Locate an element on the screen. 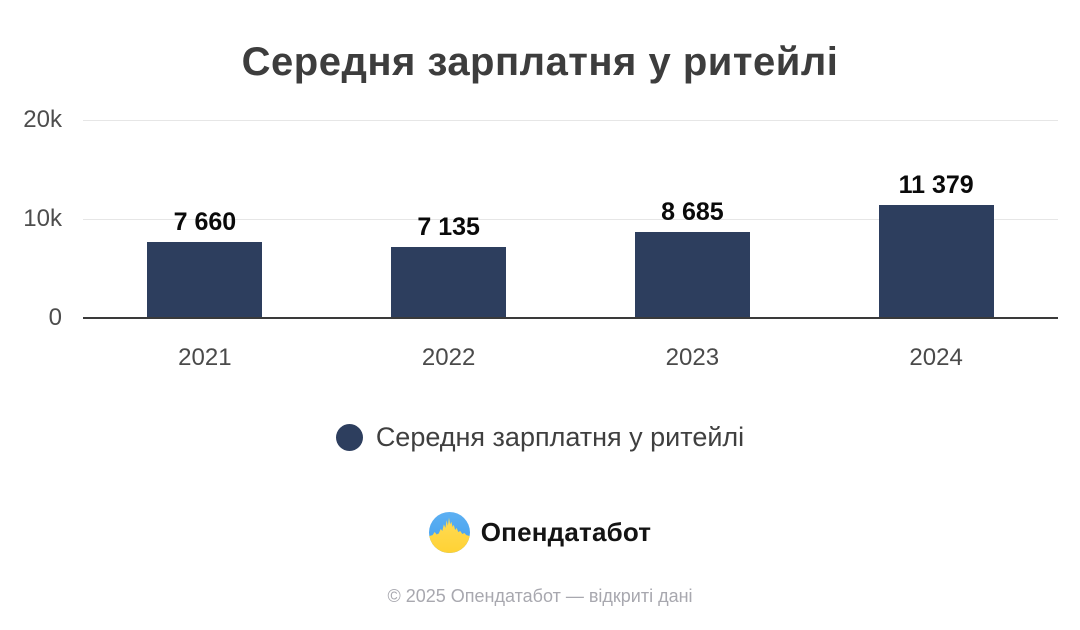 This screenshot has width=1080, height=630. legend-label: Середня зарплатня у ритейлі is located at coordinates (560, 437).